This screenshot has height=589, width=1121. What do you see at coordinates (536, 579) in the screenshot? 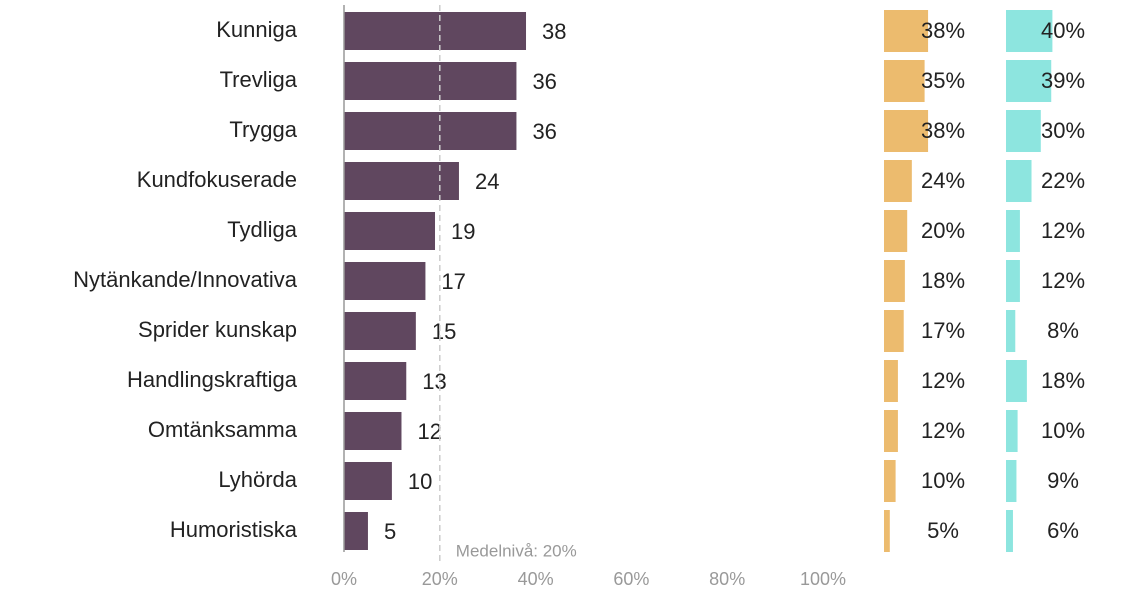
I see `x-tick-label: 40%` at bounding box center [536, 579].